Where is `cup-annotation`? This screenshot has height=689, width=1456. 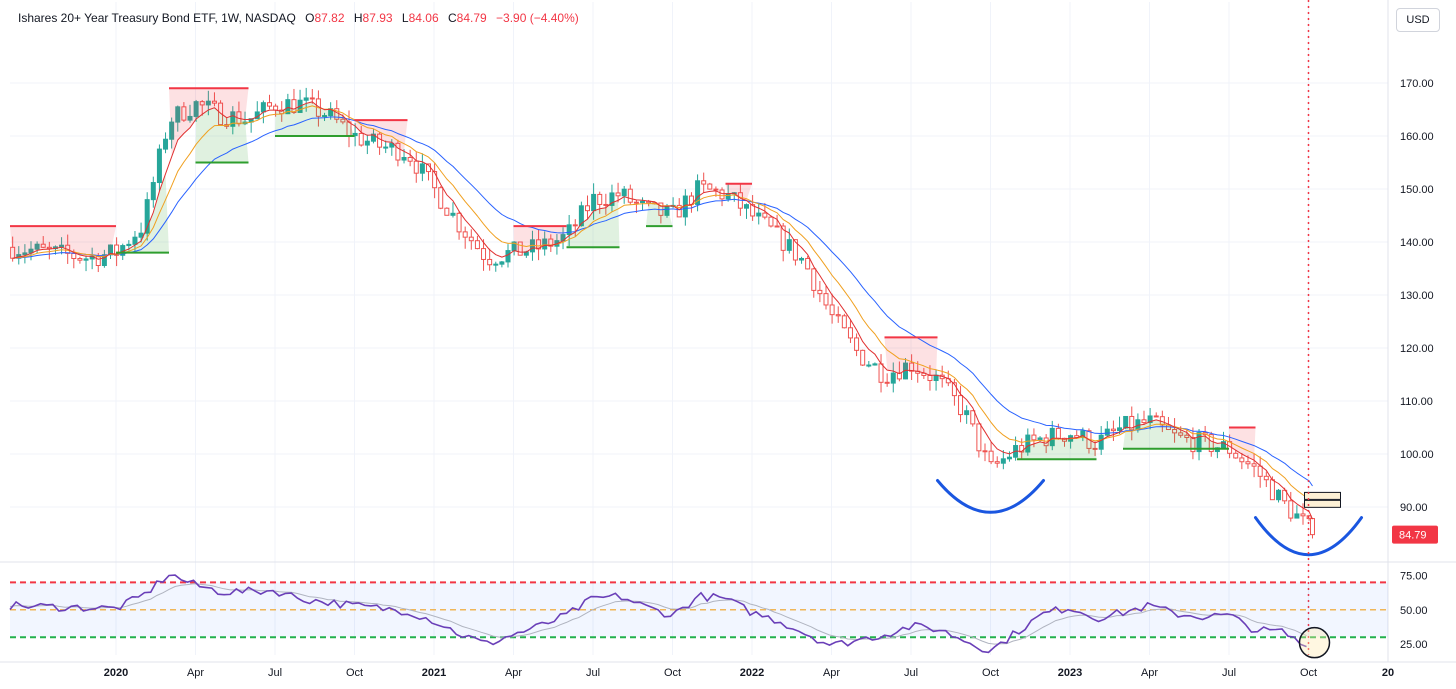
cup-annotation is located at coordinates (990, 496).